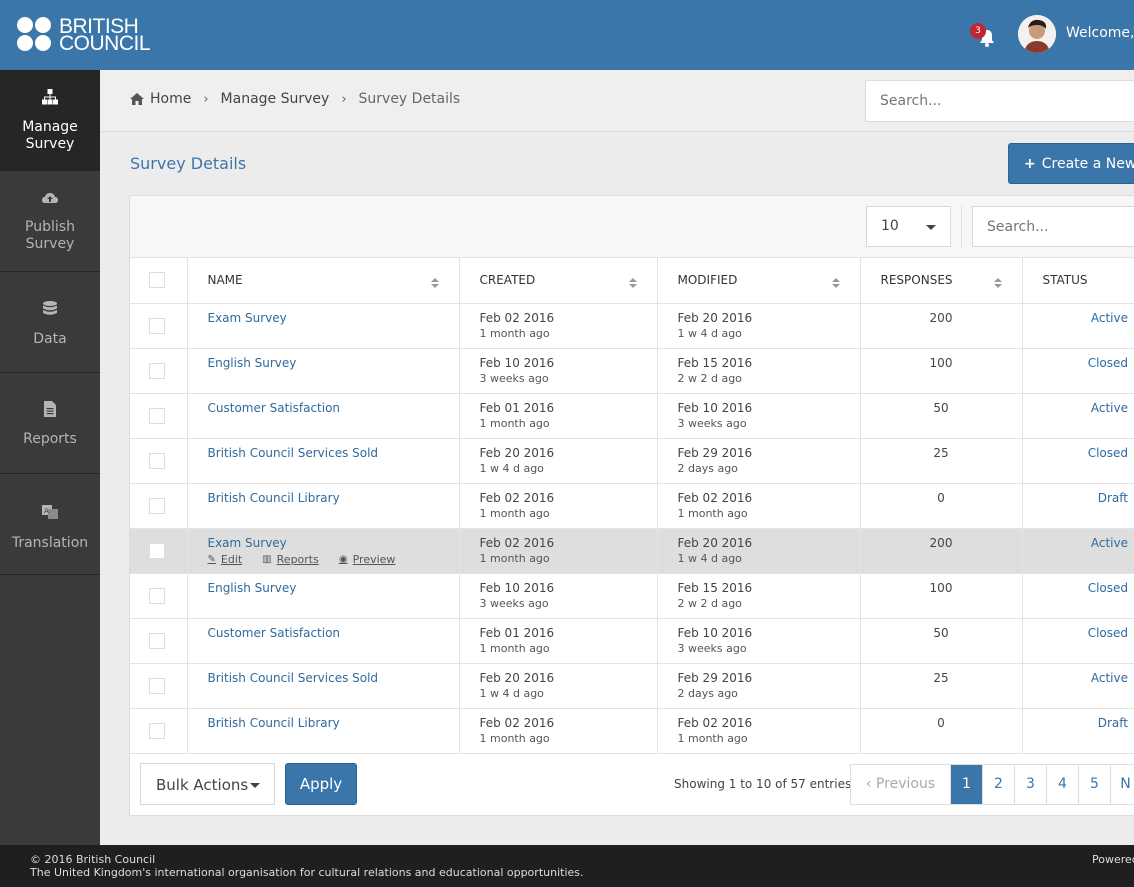 This screenshot has height=887, width=1134. I want to click on previous-page-button: ‹ Previous, so click(901, 784).